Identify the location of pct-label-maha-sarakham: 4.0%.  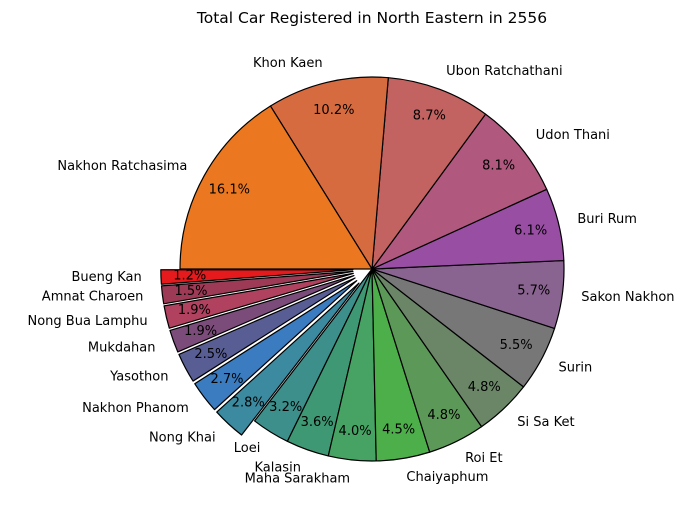
(355, 431).